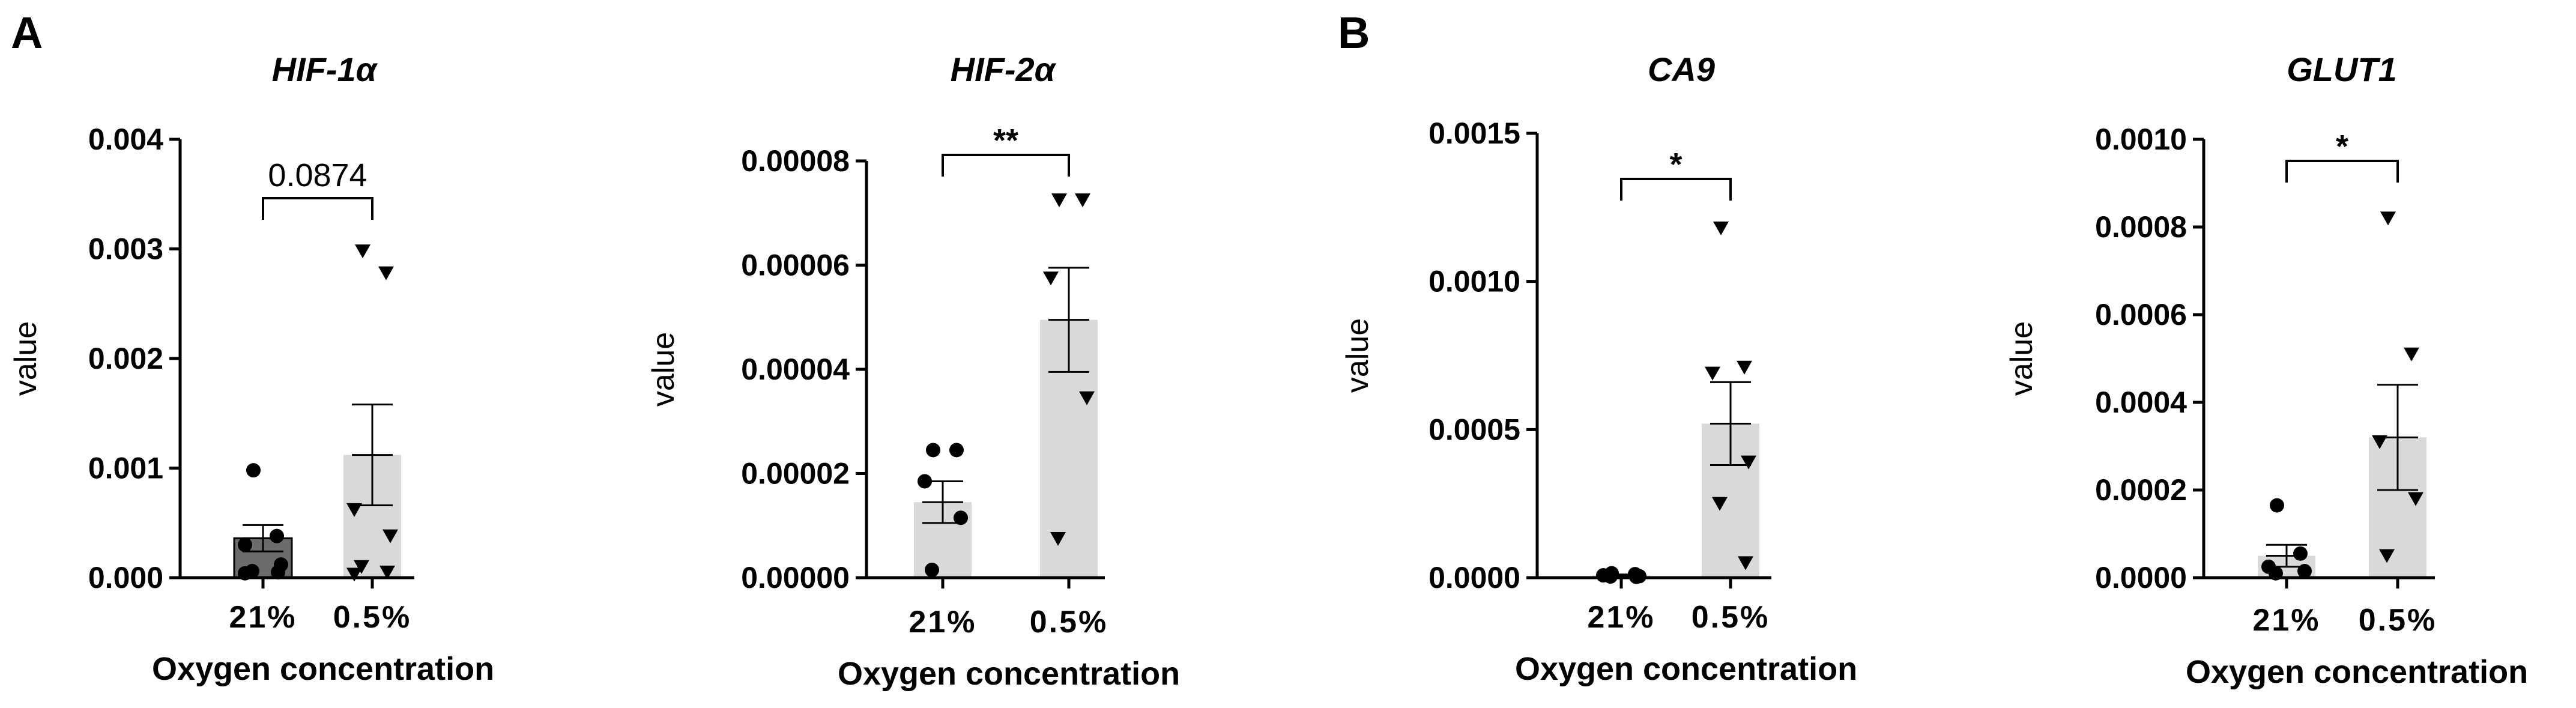 The image size is (2576, 708). Describe the element at coordinates (2141, 314) in the screenshot. I see `y-tick-label: 0.0006` at that location.